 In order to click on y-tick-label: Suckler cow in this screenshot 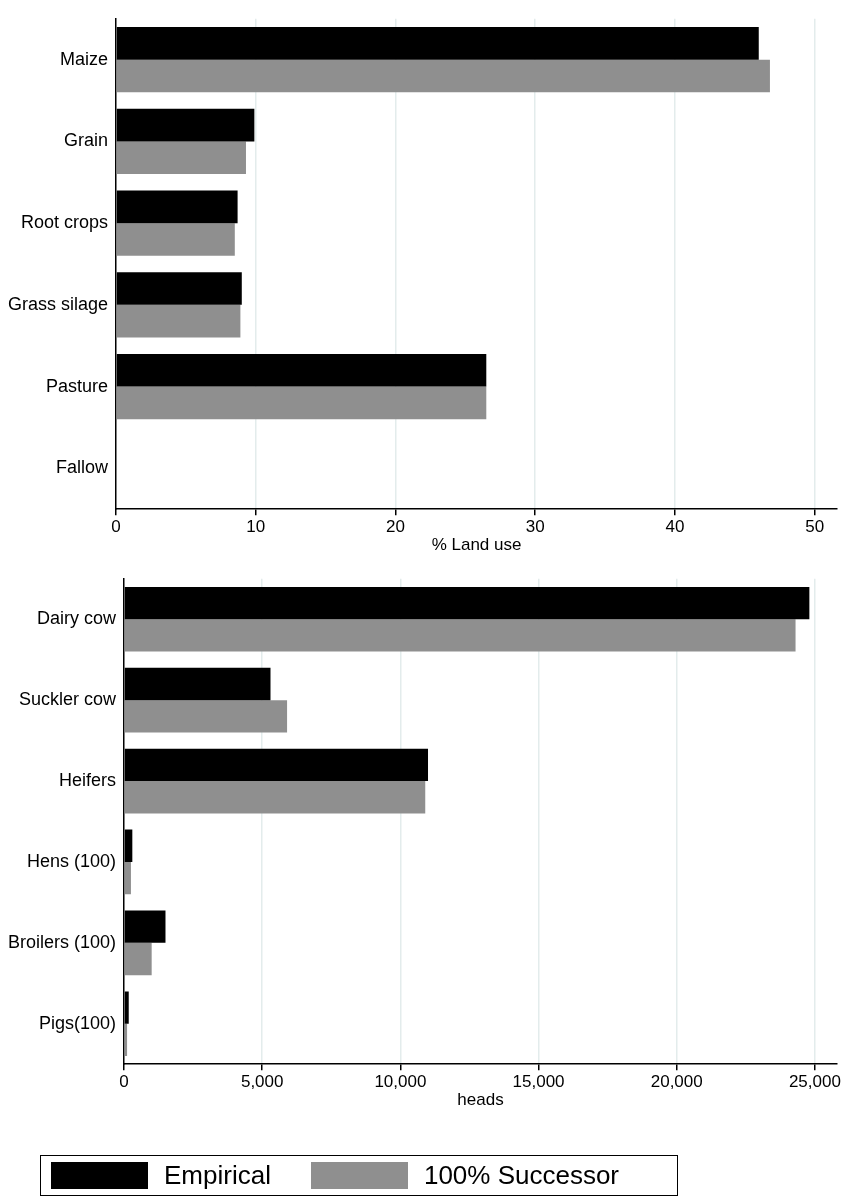, I will do `click(68, 699)`.